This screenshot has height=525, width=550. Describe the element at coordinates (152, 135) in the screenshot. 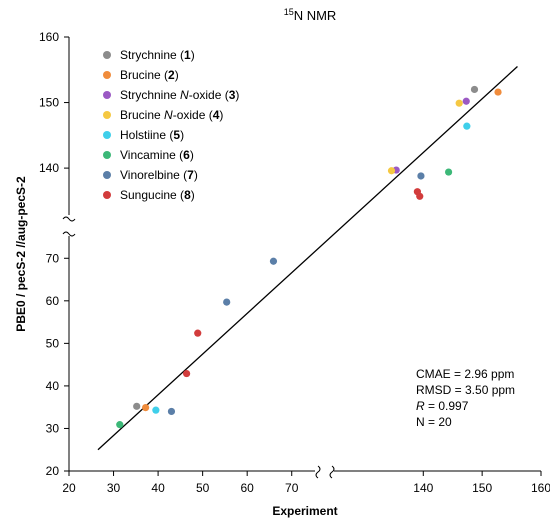

I see `legend-label: Holstiine (5)` at that location.